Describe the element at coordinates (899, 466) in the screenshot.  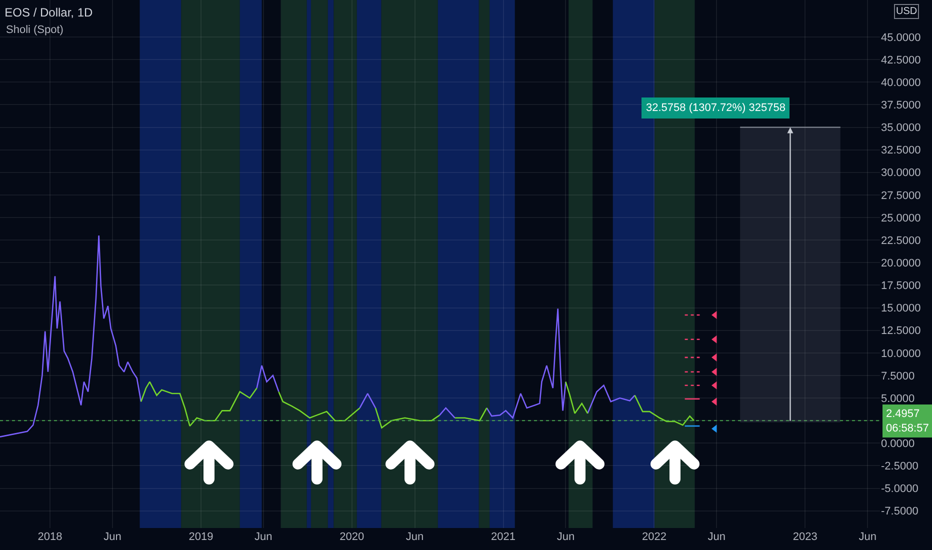
I see `y-tick-label: -2.5000` at that location.